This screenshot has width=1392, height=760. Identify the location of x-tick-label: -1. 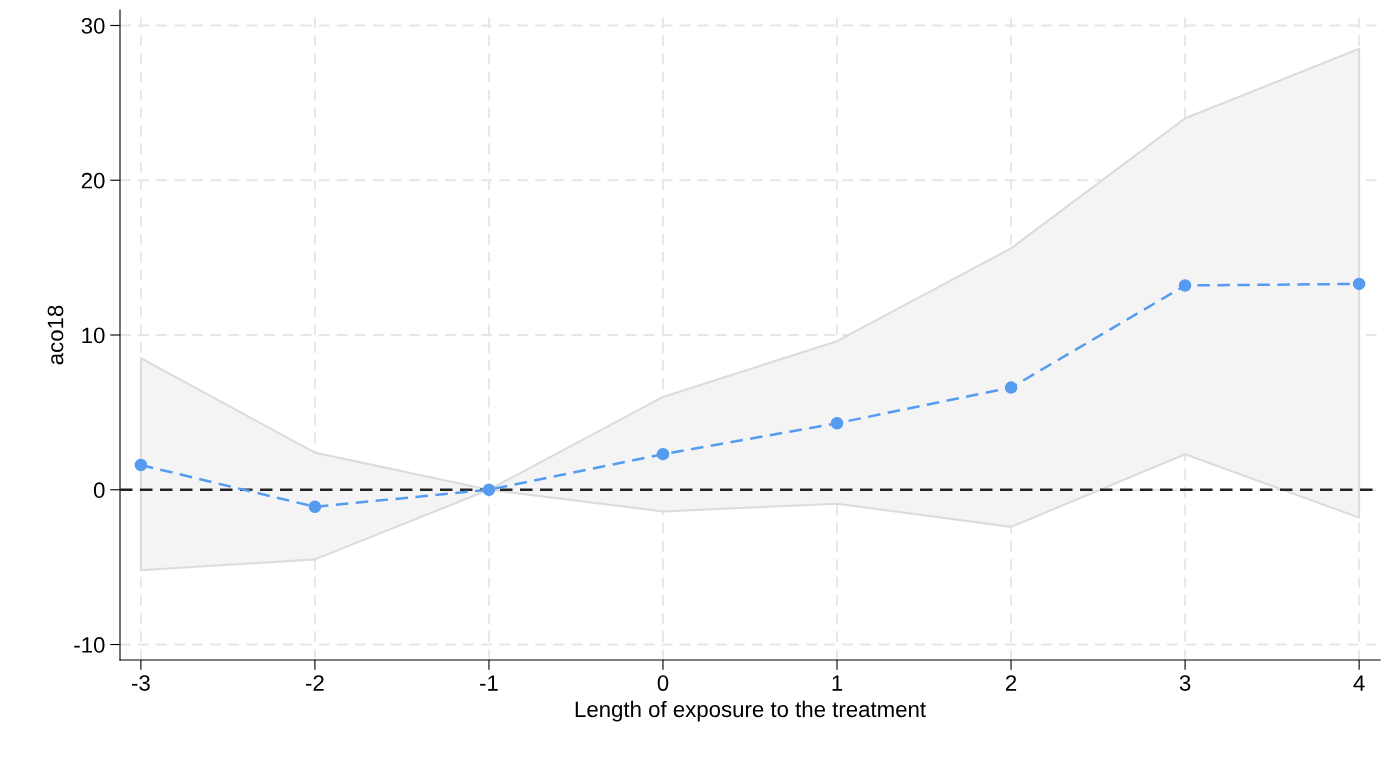
(489, 683).